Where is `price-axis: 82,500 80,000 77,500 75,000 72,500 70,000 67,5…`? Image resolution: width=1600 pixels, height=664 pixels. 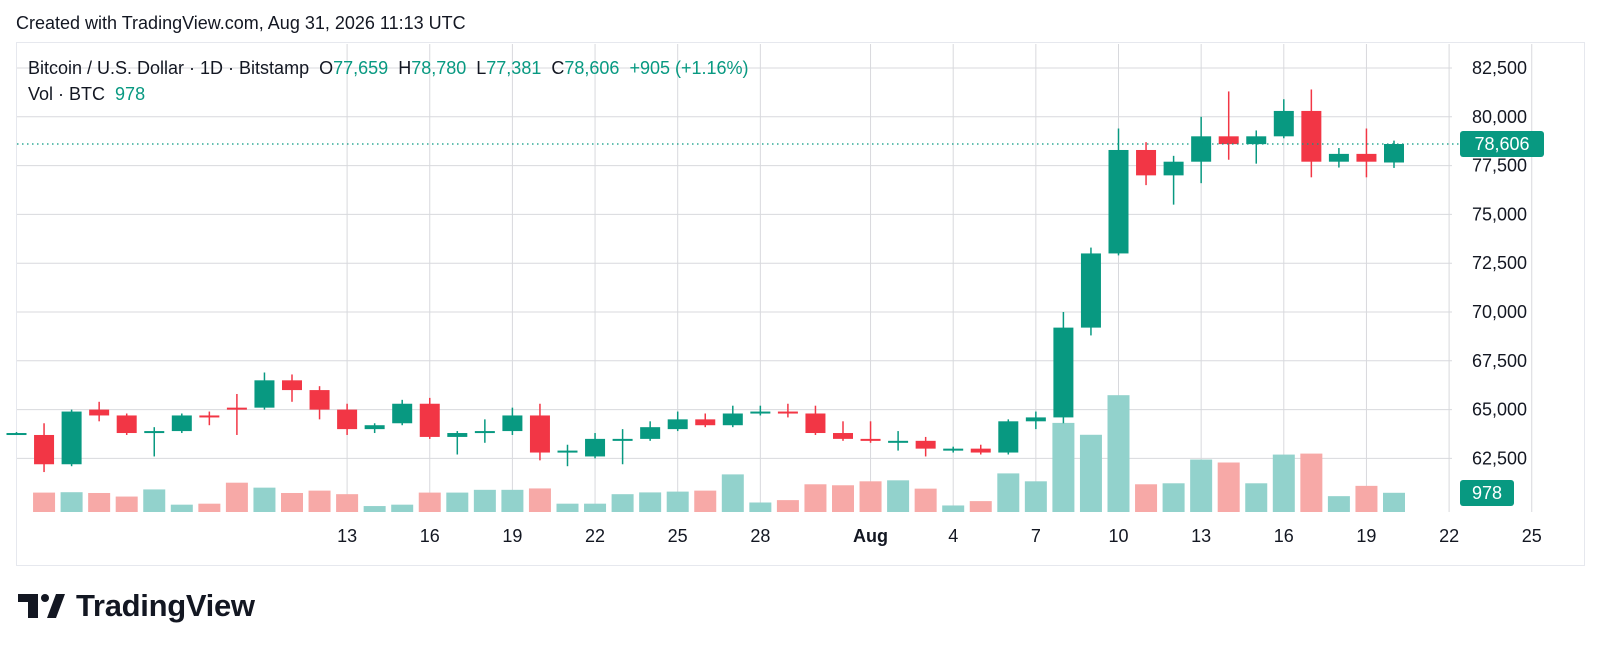
price-axis: 82,500 80,000 77,500 75,000 72,500 70,000 67,5… is located at coordinates (1502, 282).